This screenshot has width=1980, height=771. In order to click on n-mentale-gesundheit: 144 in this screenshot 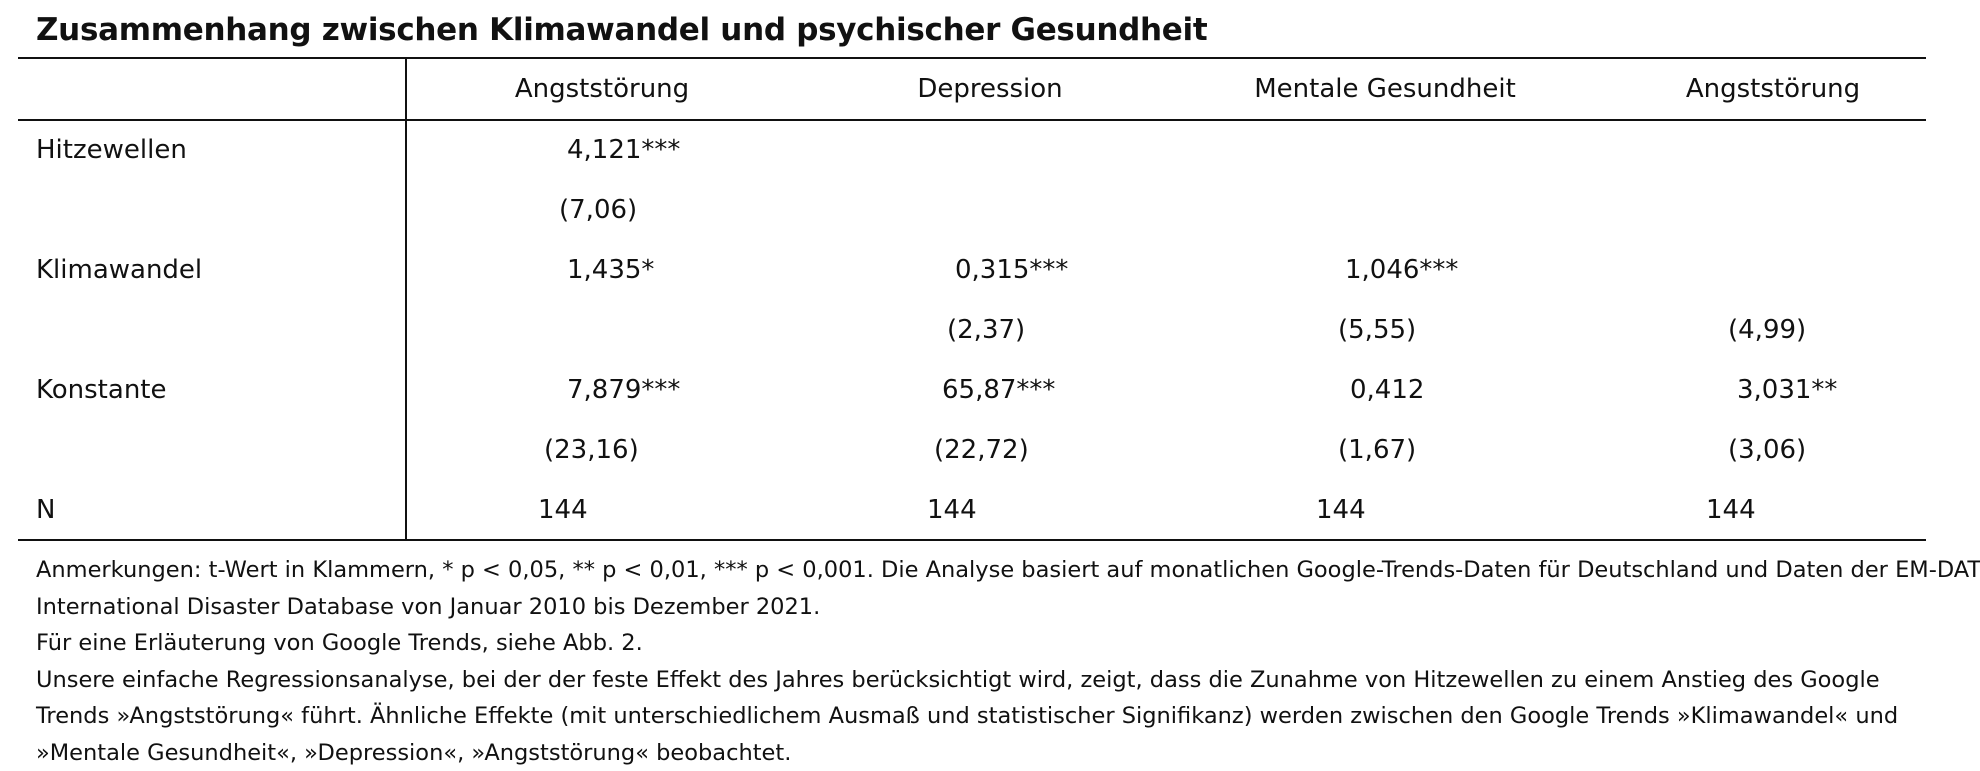, I will do `click(1341, 510)`.